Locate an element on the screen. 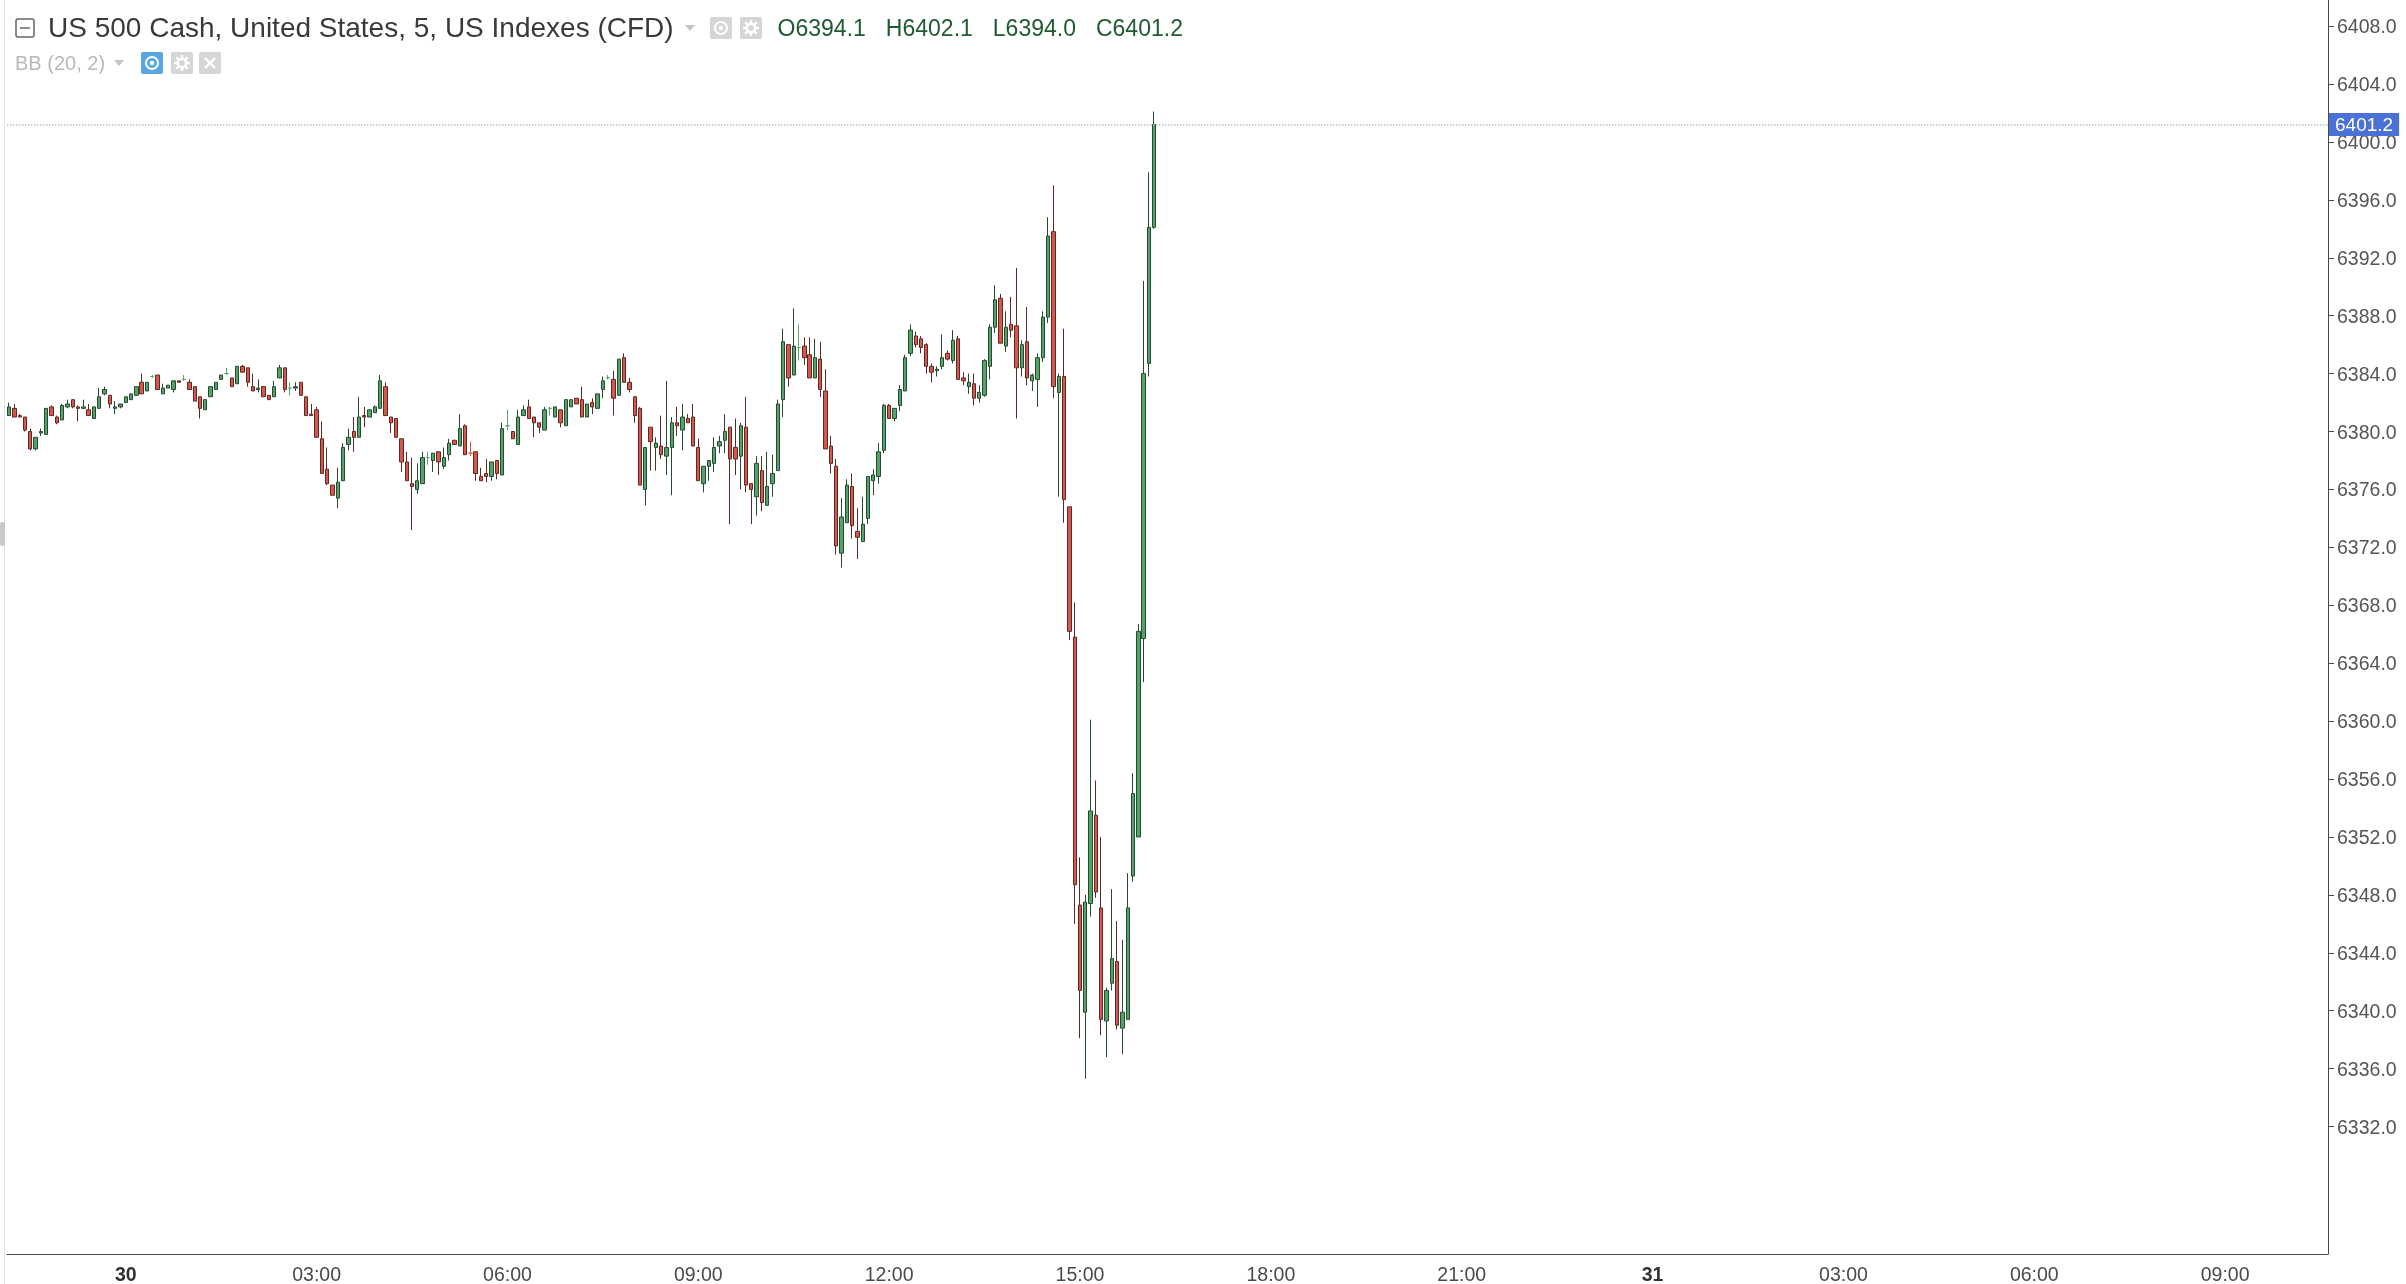 The width and height of the screenshot is (2406, 1284). y-tick-label: 6332.0 is located at coordinates (2367, 1126).